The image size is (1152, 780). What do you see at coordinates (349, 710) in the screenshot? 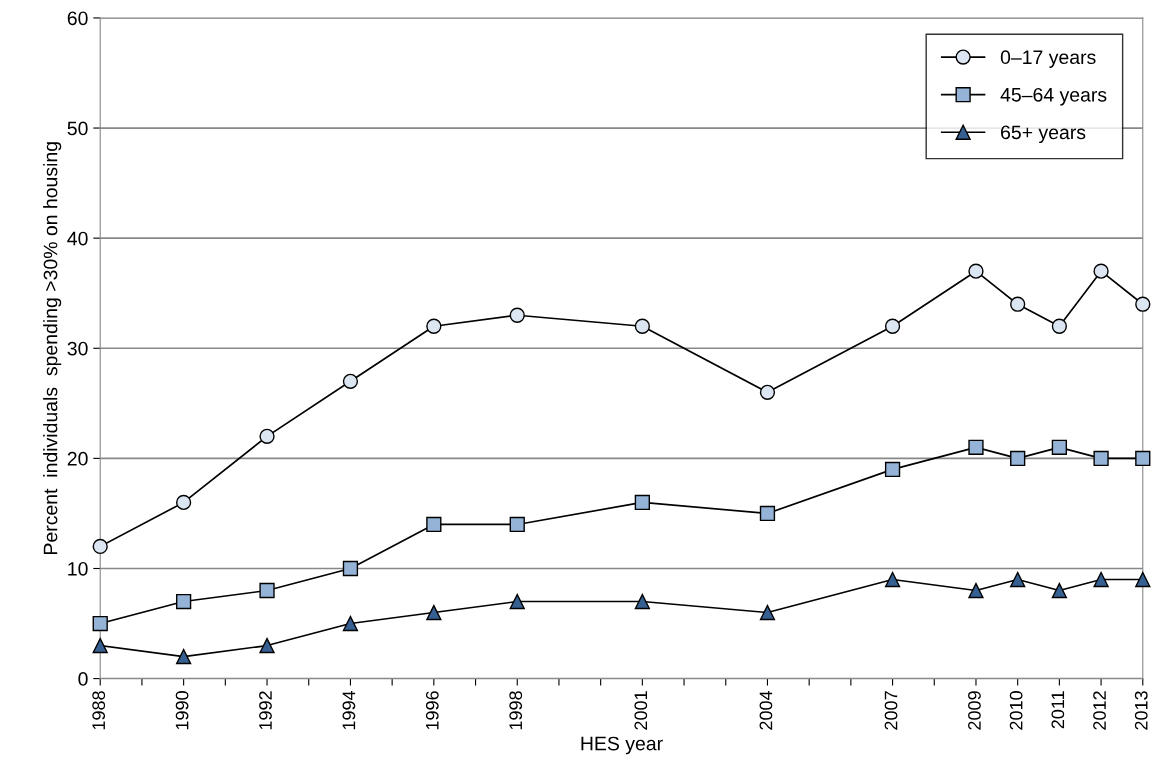
I see `x-tick-label: 1994` at bounding box center [349, 710].